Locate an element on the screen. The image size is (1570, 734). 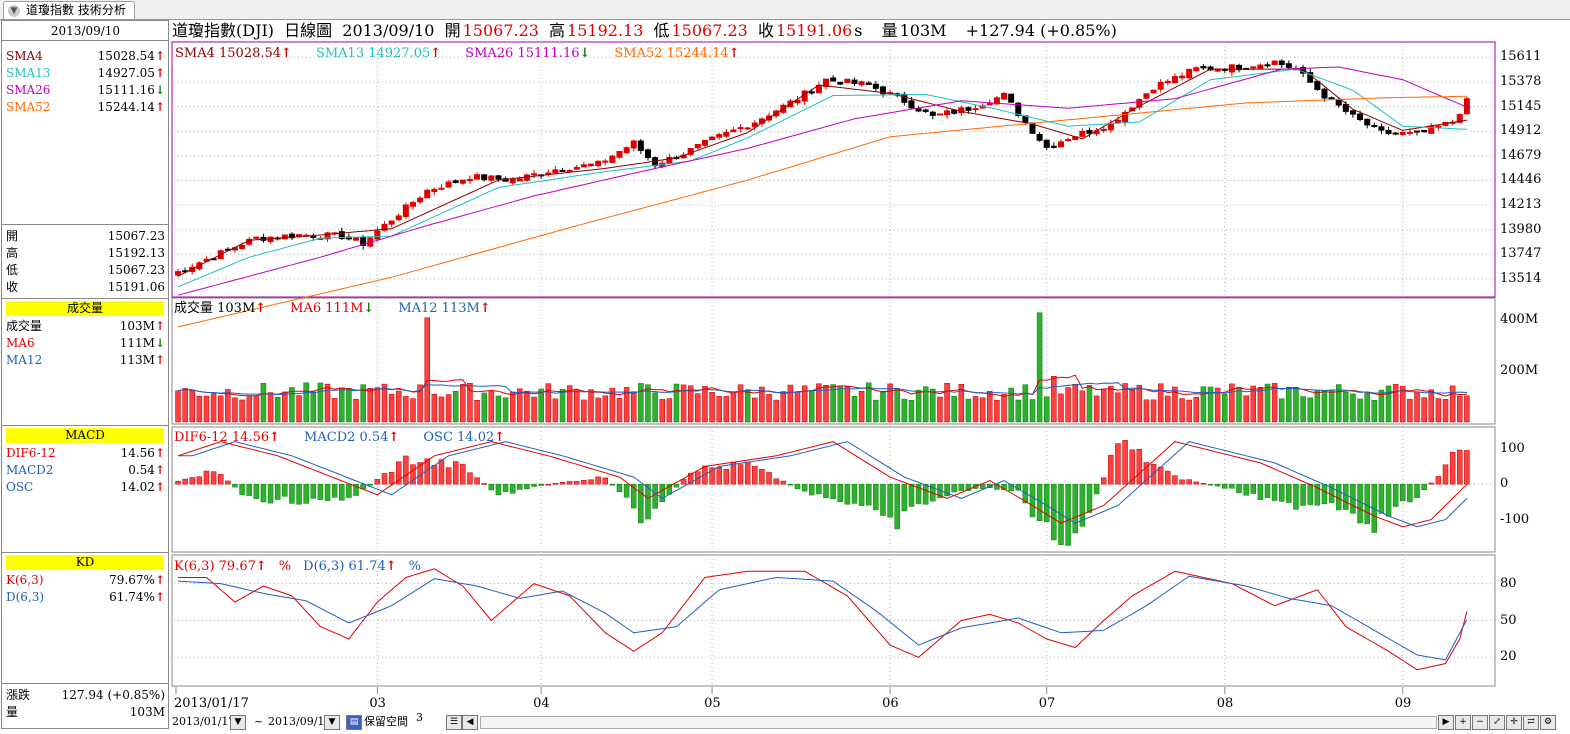
panel-row-label: SMA26 is located at coordinates (28, 90).